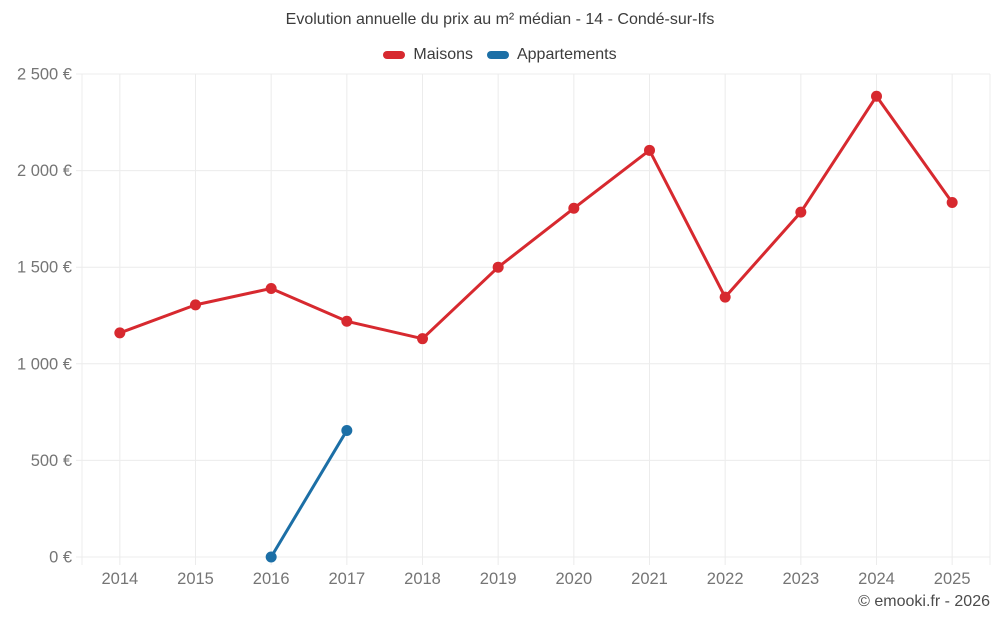 The image size is (1000, 625). I want to click on x-tick-label-2014: 2014, so click(119, 579).